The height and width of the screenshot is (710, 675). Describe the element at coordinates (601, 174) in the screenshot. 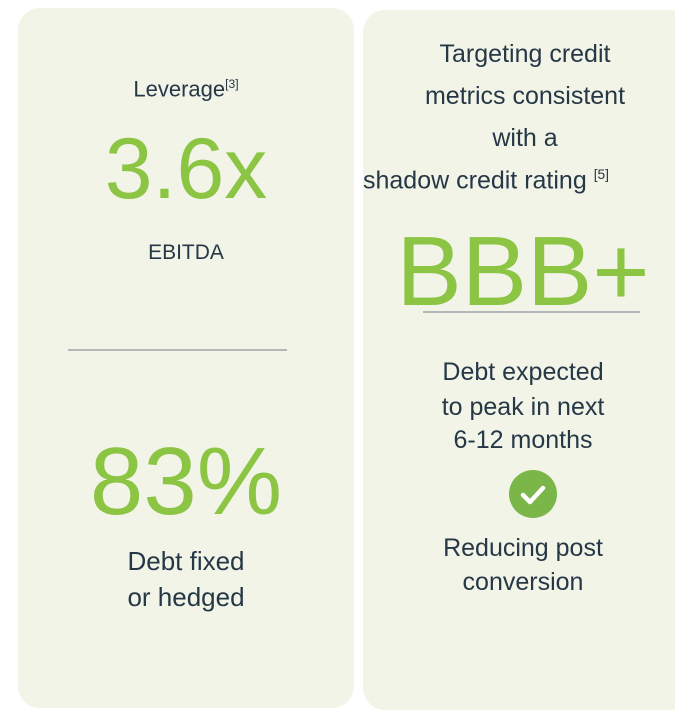

I see `footnote: [5]` at that location.